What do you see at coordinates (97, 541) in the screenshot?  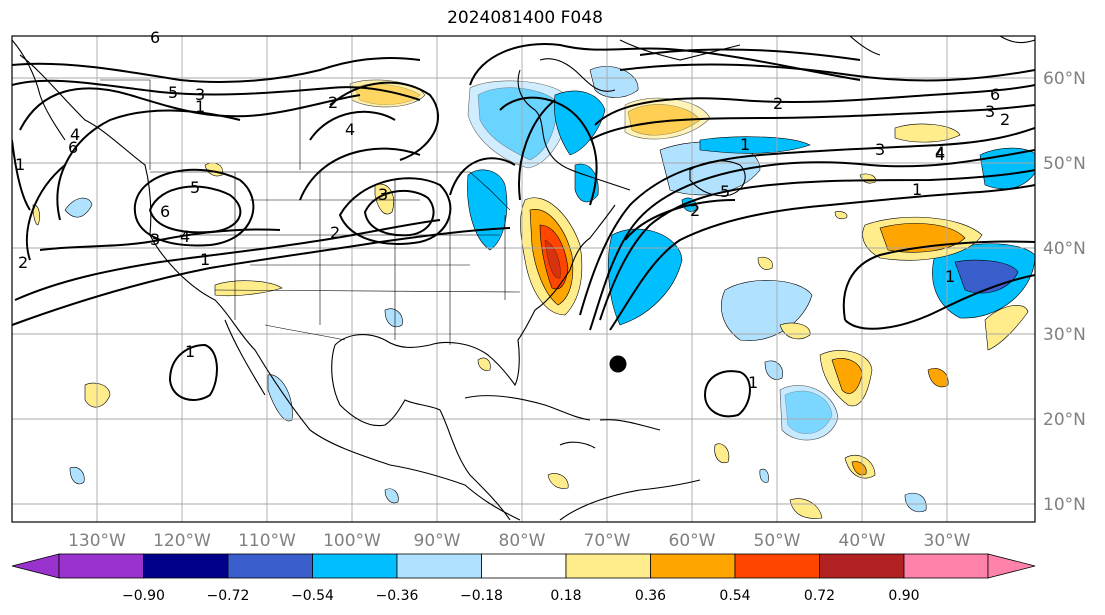 I see `lon-label: 130°W` at bounding box center [97, 541].